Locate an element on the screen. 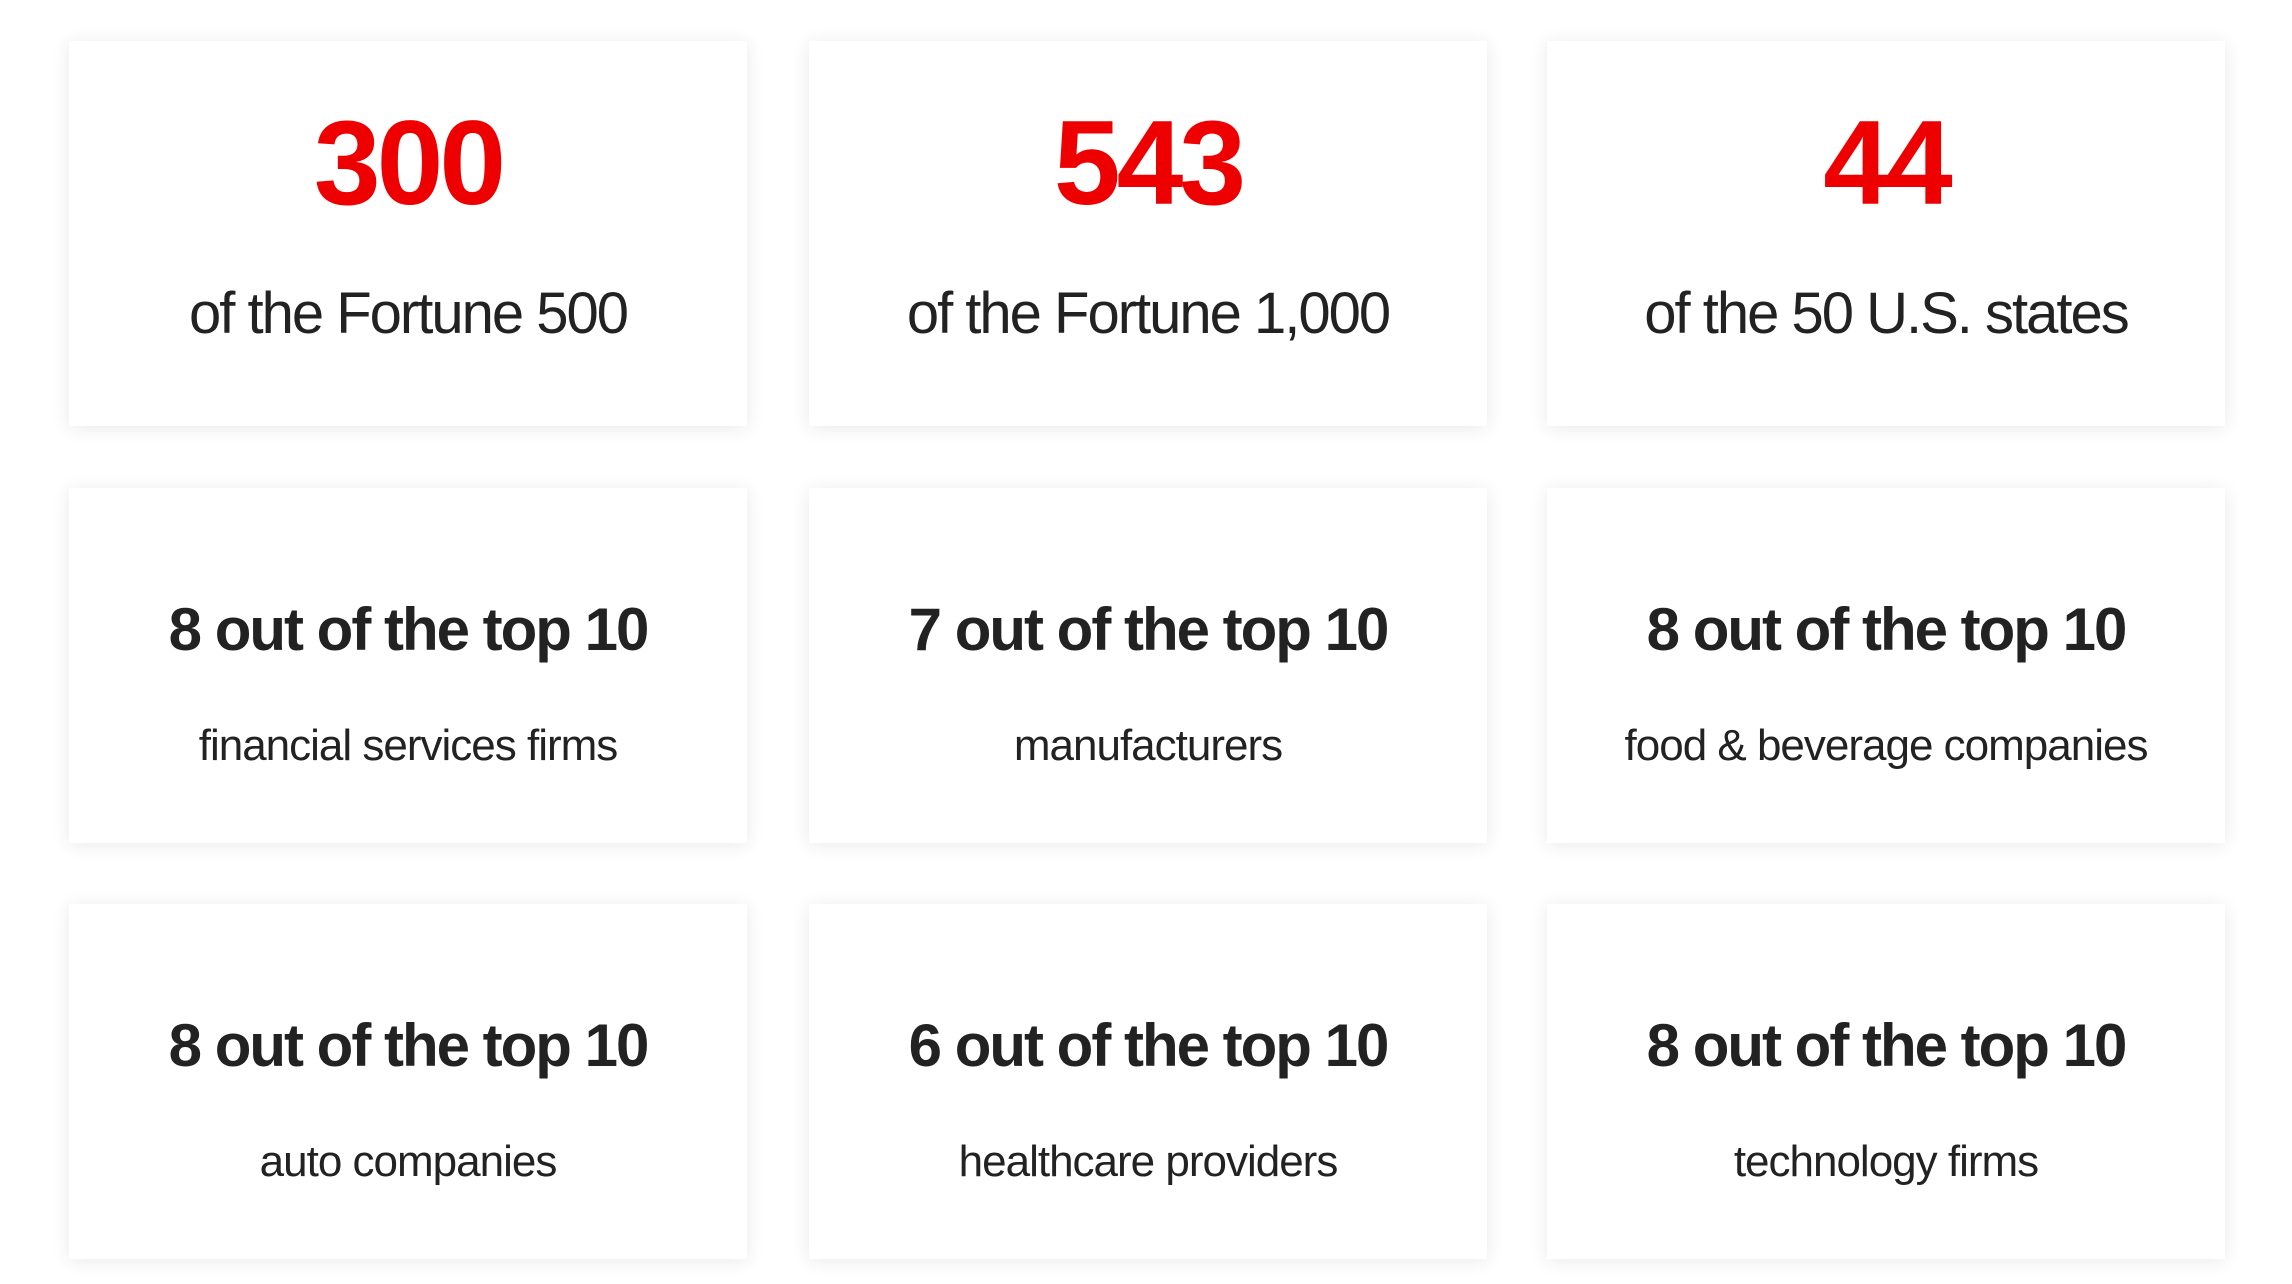  stat-description: healthcare providers is located at coordinates (1148, 1161).